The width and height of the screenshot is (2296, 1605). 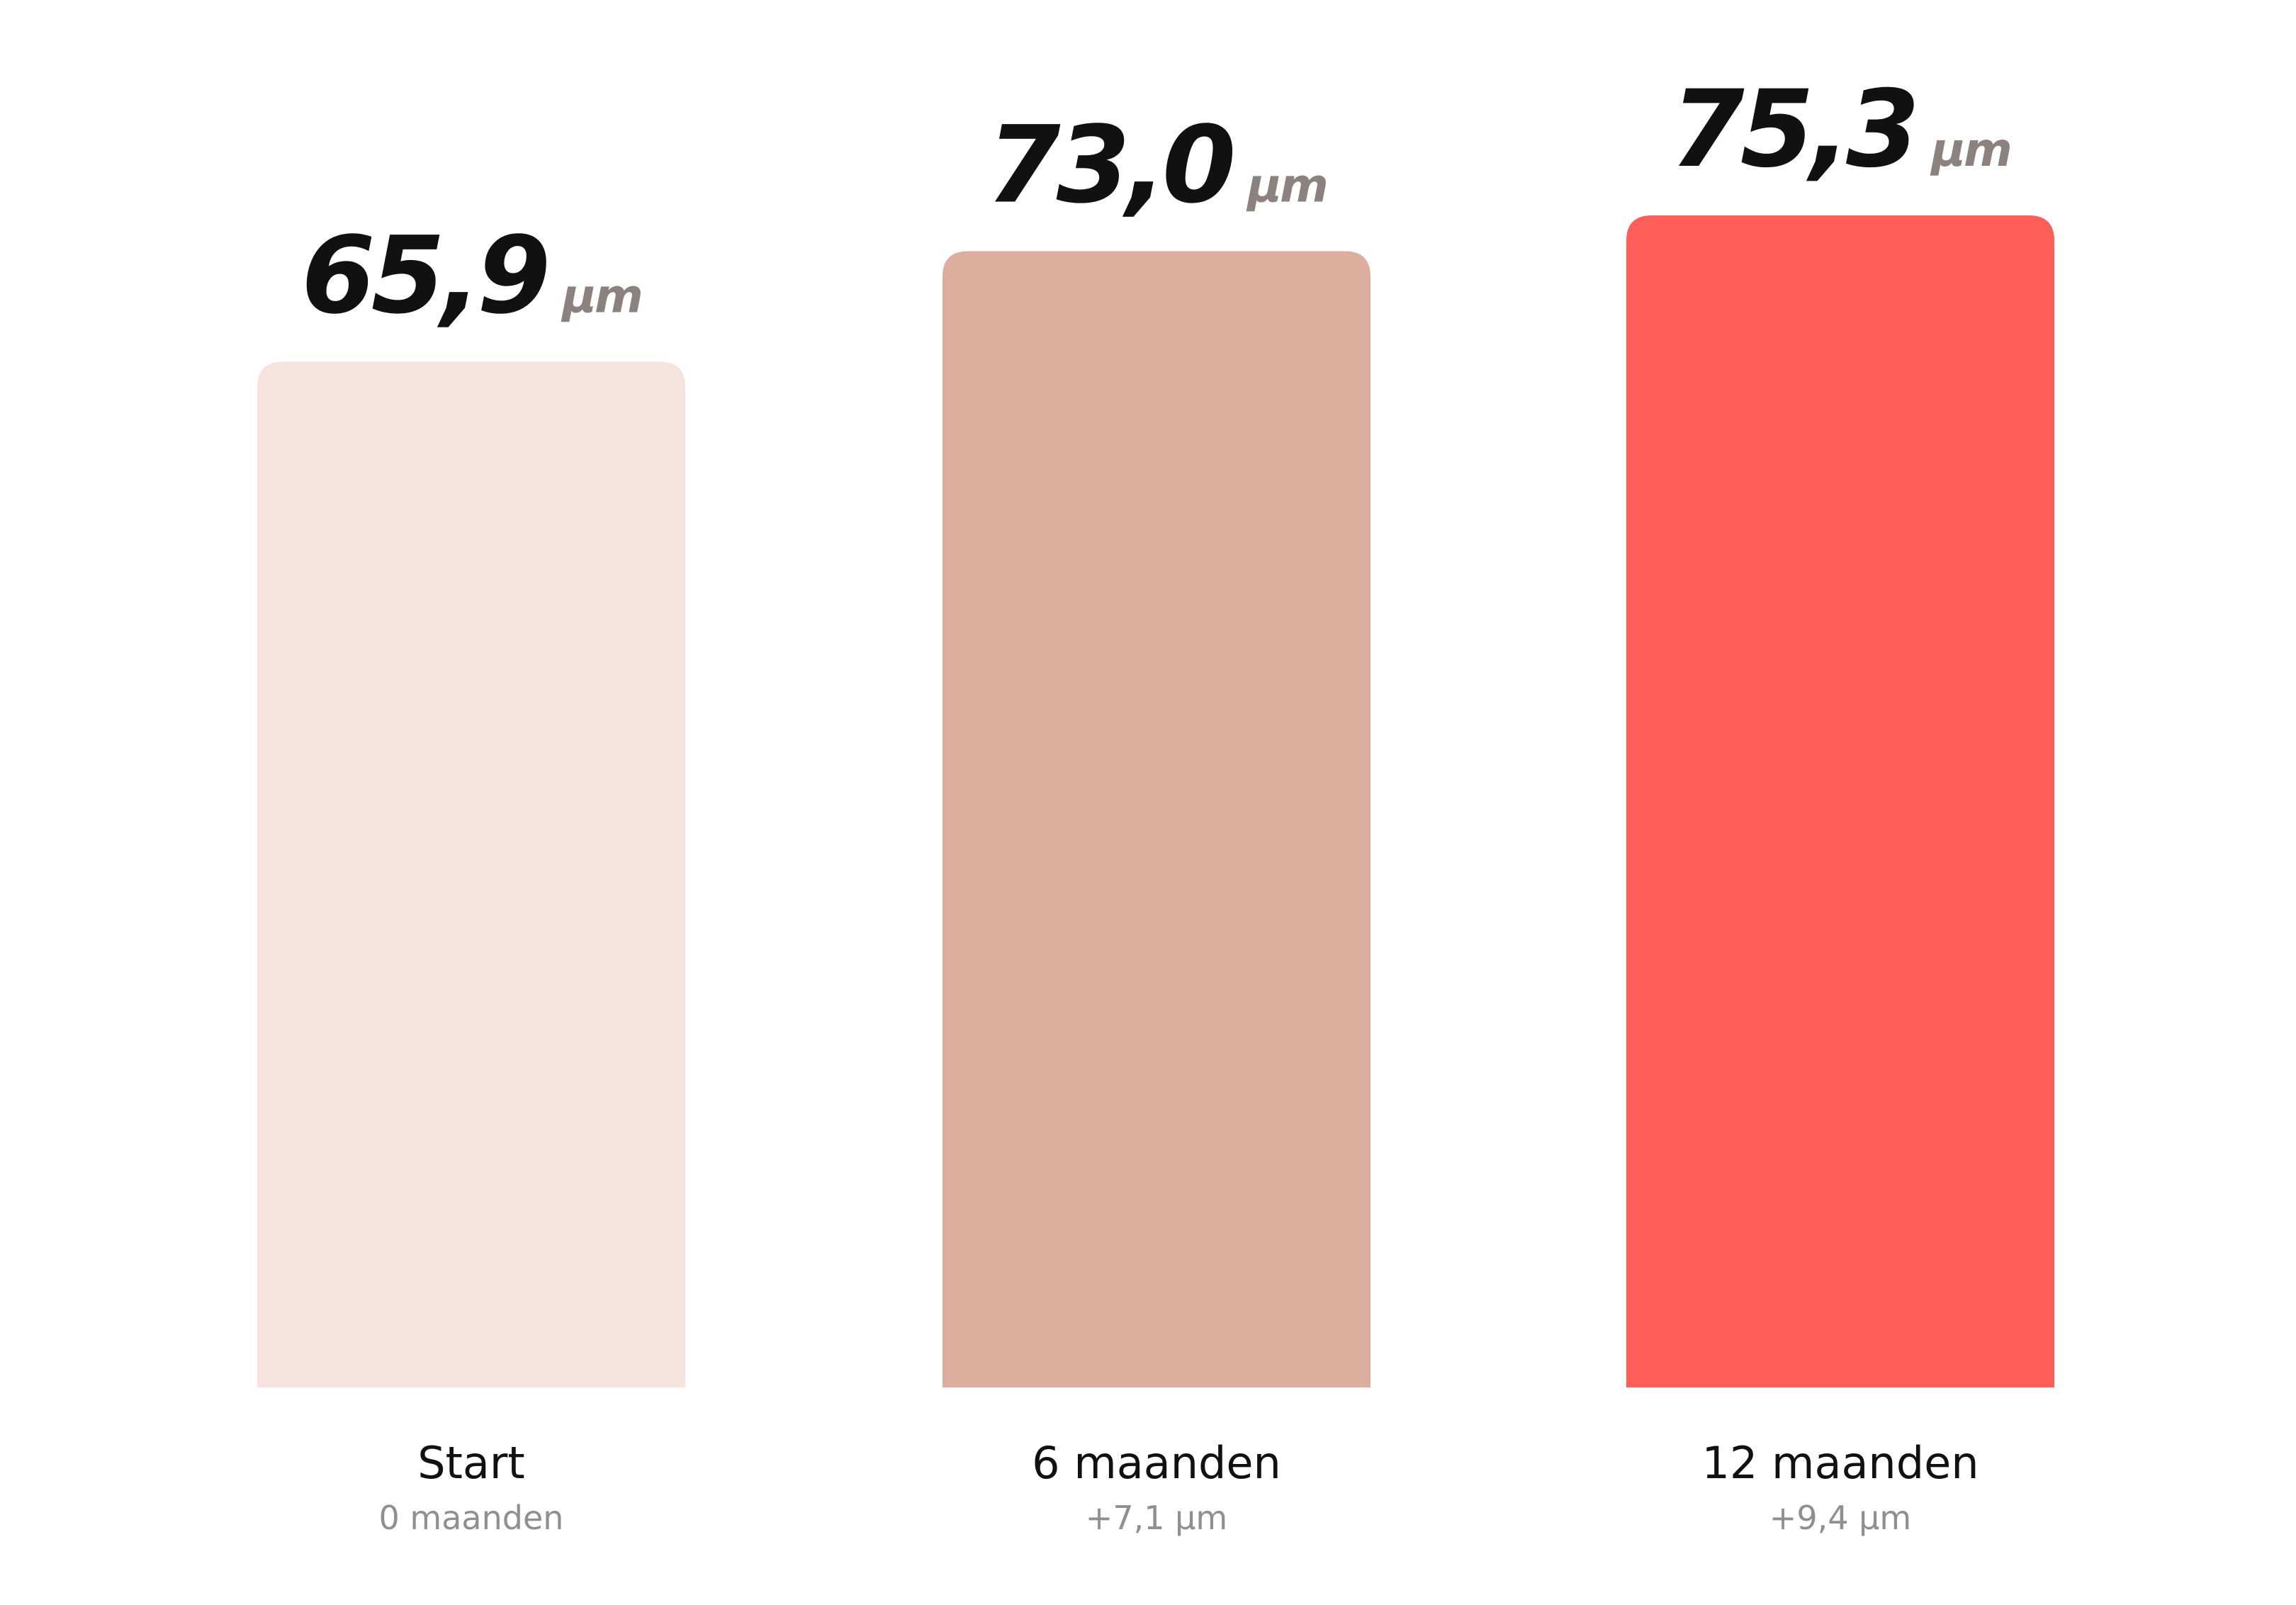 What do you see at coordinates (1156, 819) in the screenshot?
I see `bar-6-maanden` at bounding box center [1156, 819].